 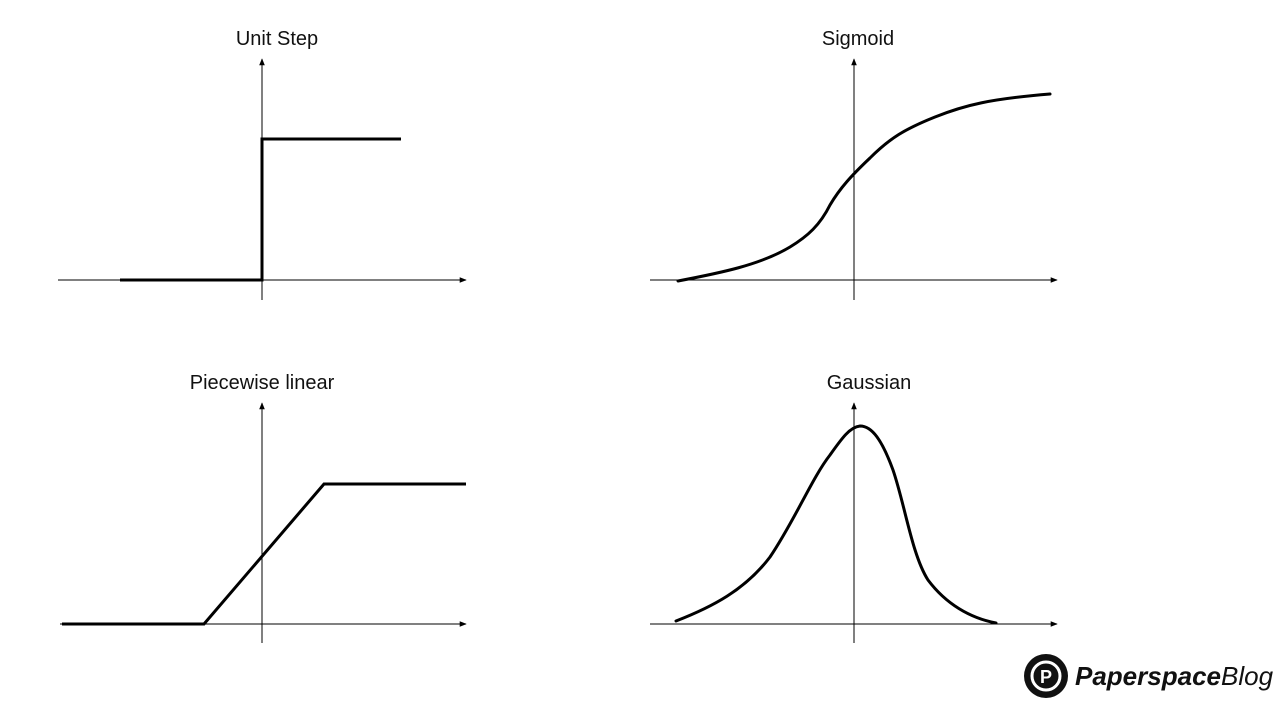 I want to click on unit-step-title: Unit Step, so click(x=277, y=39).